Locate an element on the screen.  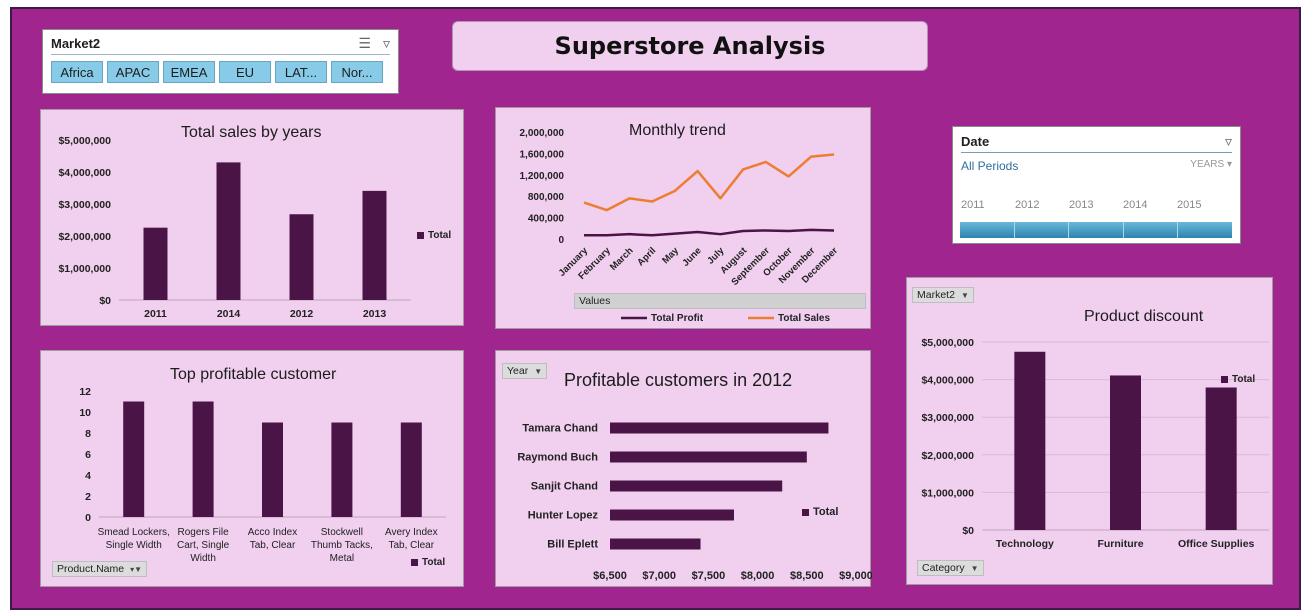
timeline-bar is located at coordinates (1096, 230).